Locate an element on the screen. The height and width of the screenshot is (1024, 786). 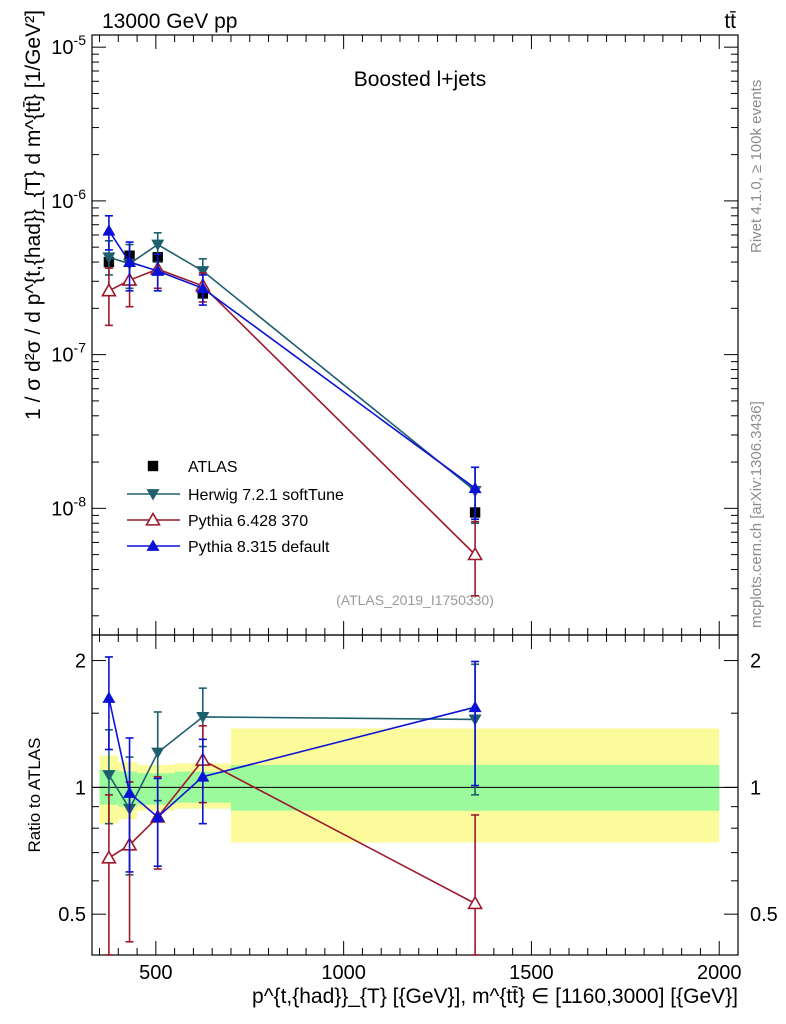
x-tick-label: 1000 is located at coordinates (343, 973).